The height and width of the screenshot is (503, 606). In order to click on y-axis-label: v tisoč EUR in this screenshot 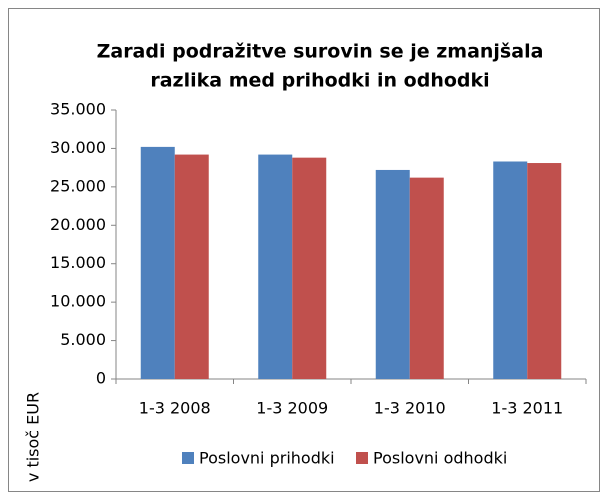, I will do `click(33, 437)`.